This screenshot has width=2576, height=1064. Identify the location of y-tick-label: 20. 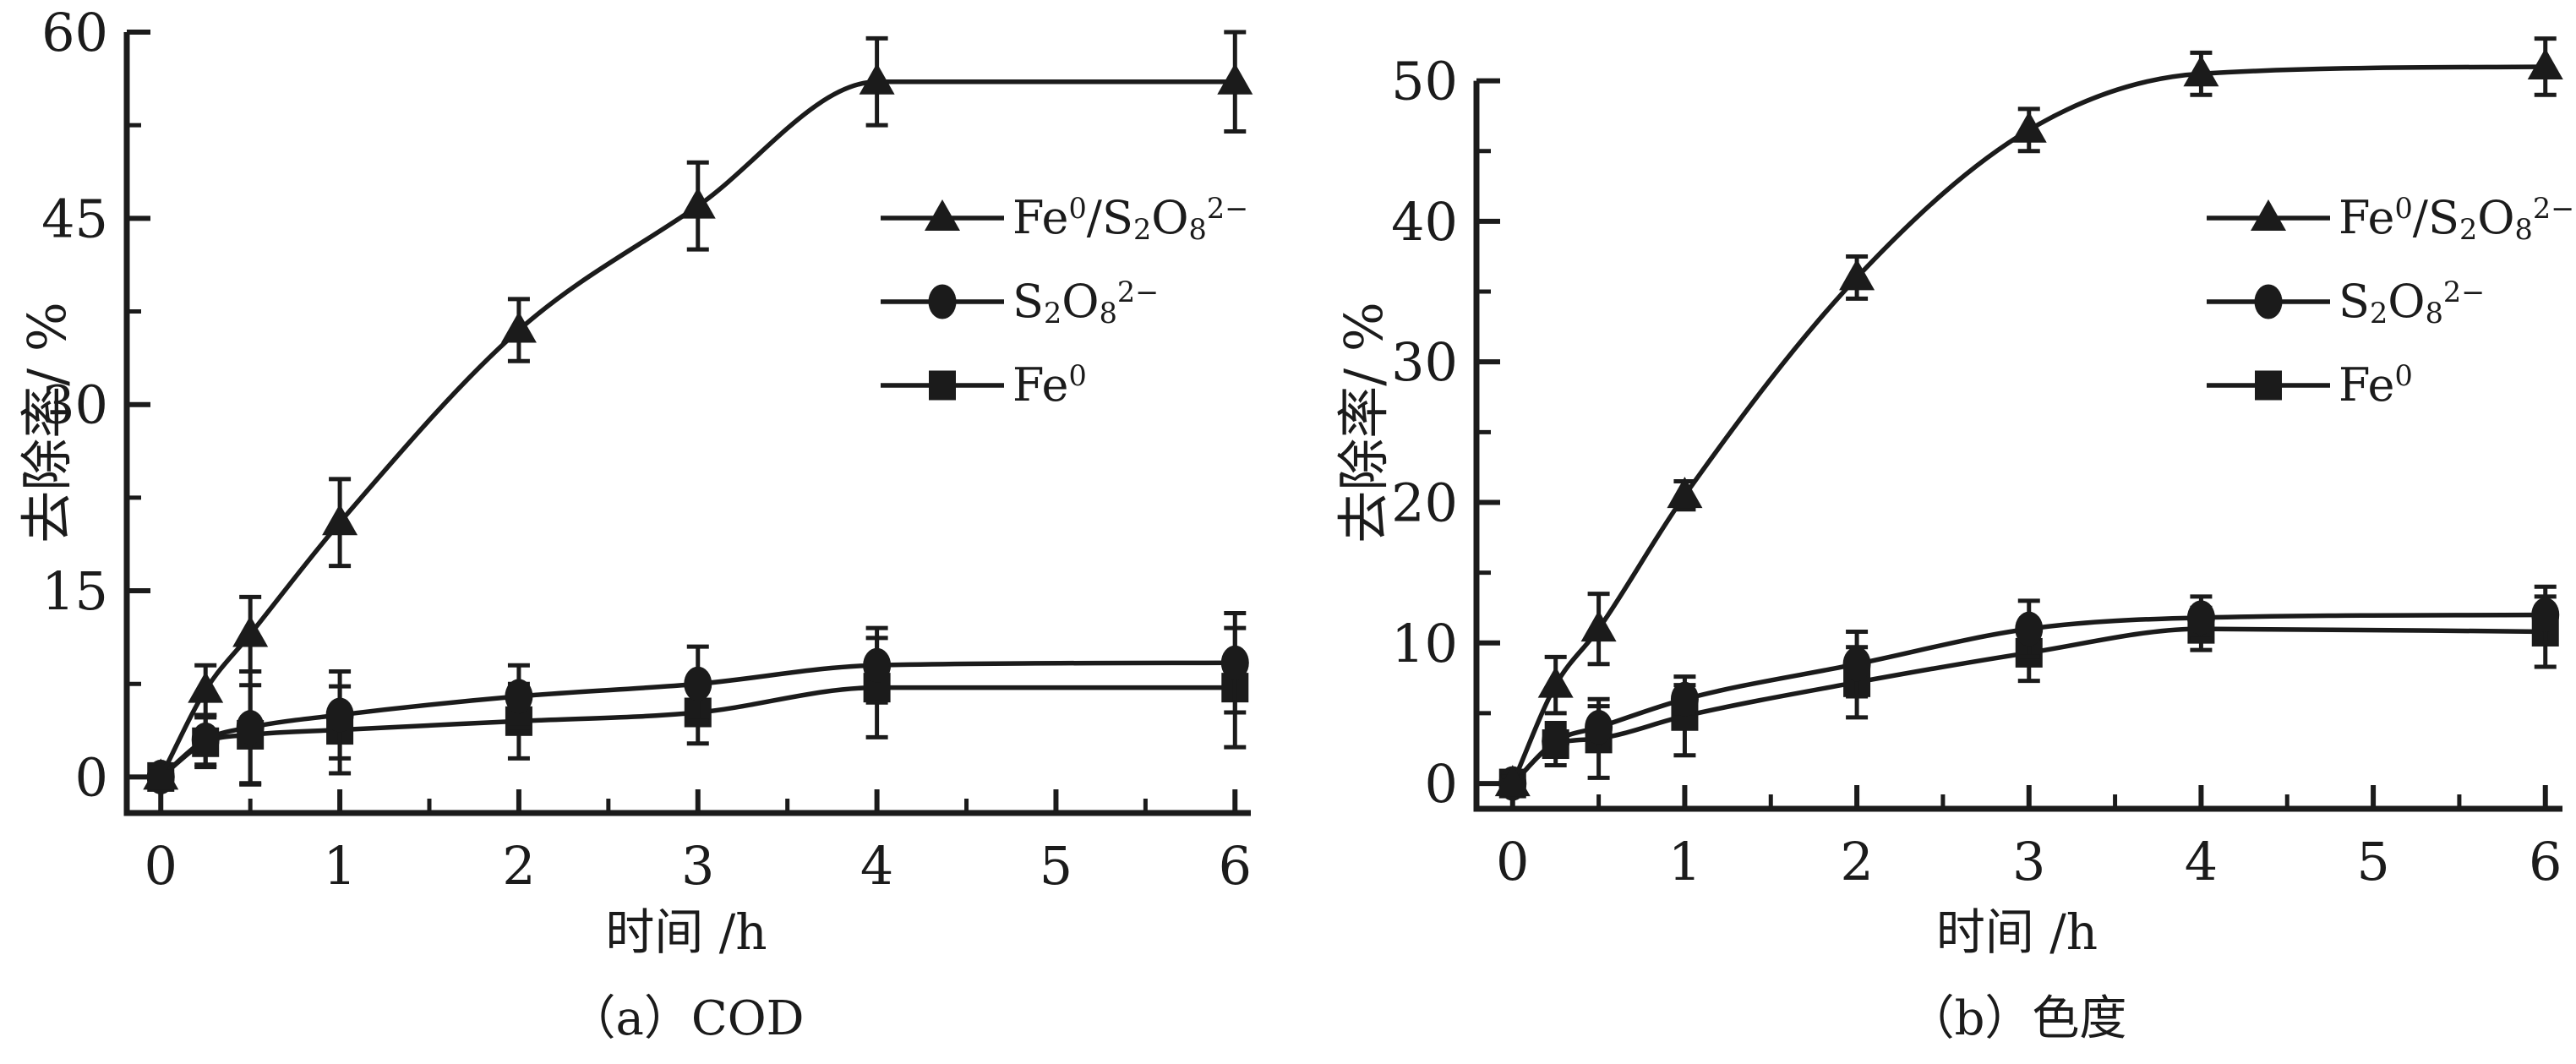
(1424, 502).